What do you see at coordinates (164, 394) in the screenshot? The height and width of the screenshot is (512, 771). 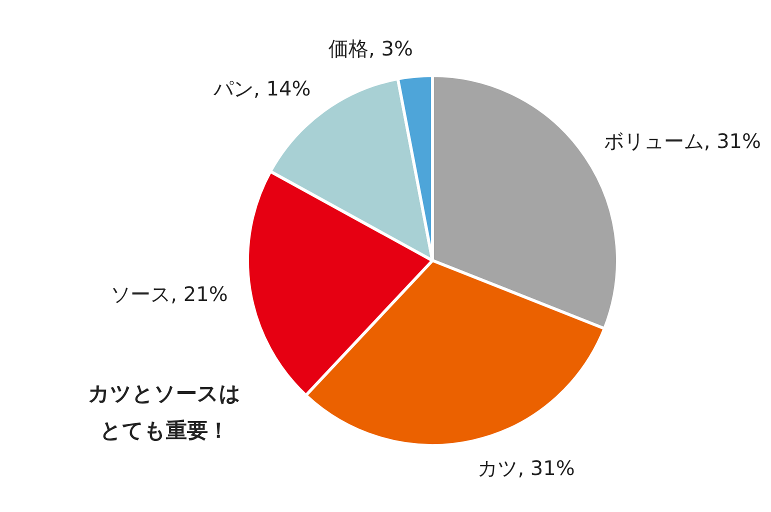 I see `text: カツとソースは` at bounding box center [164, 394].